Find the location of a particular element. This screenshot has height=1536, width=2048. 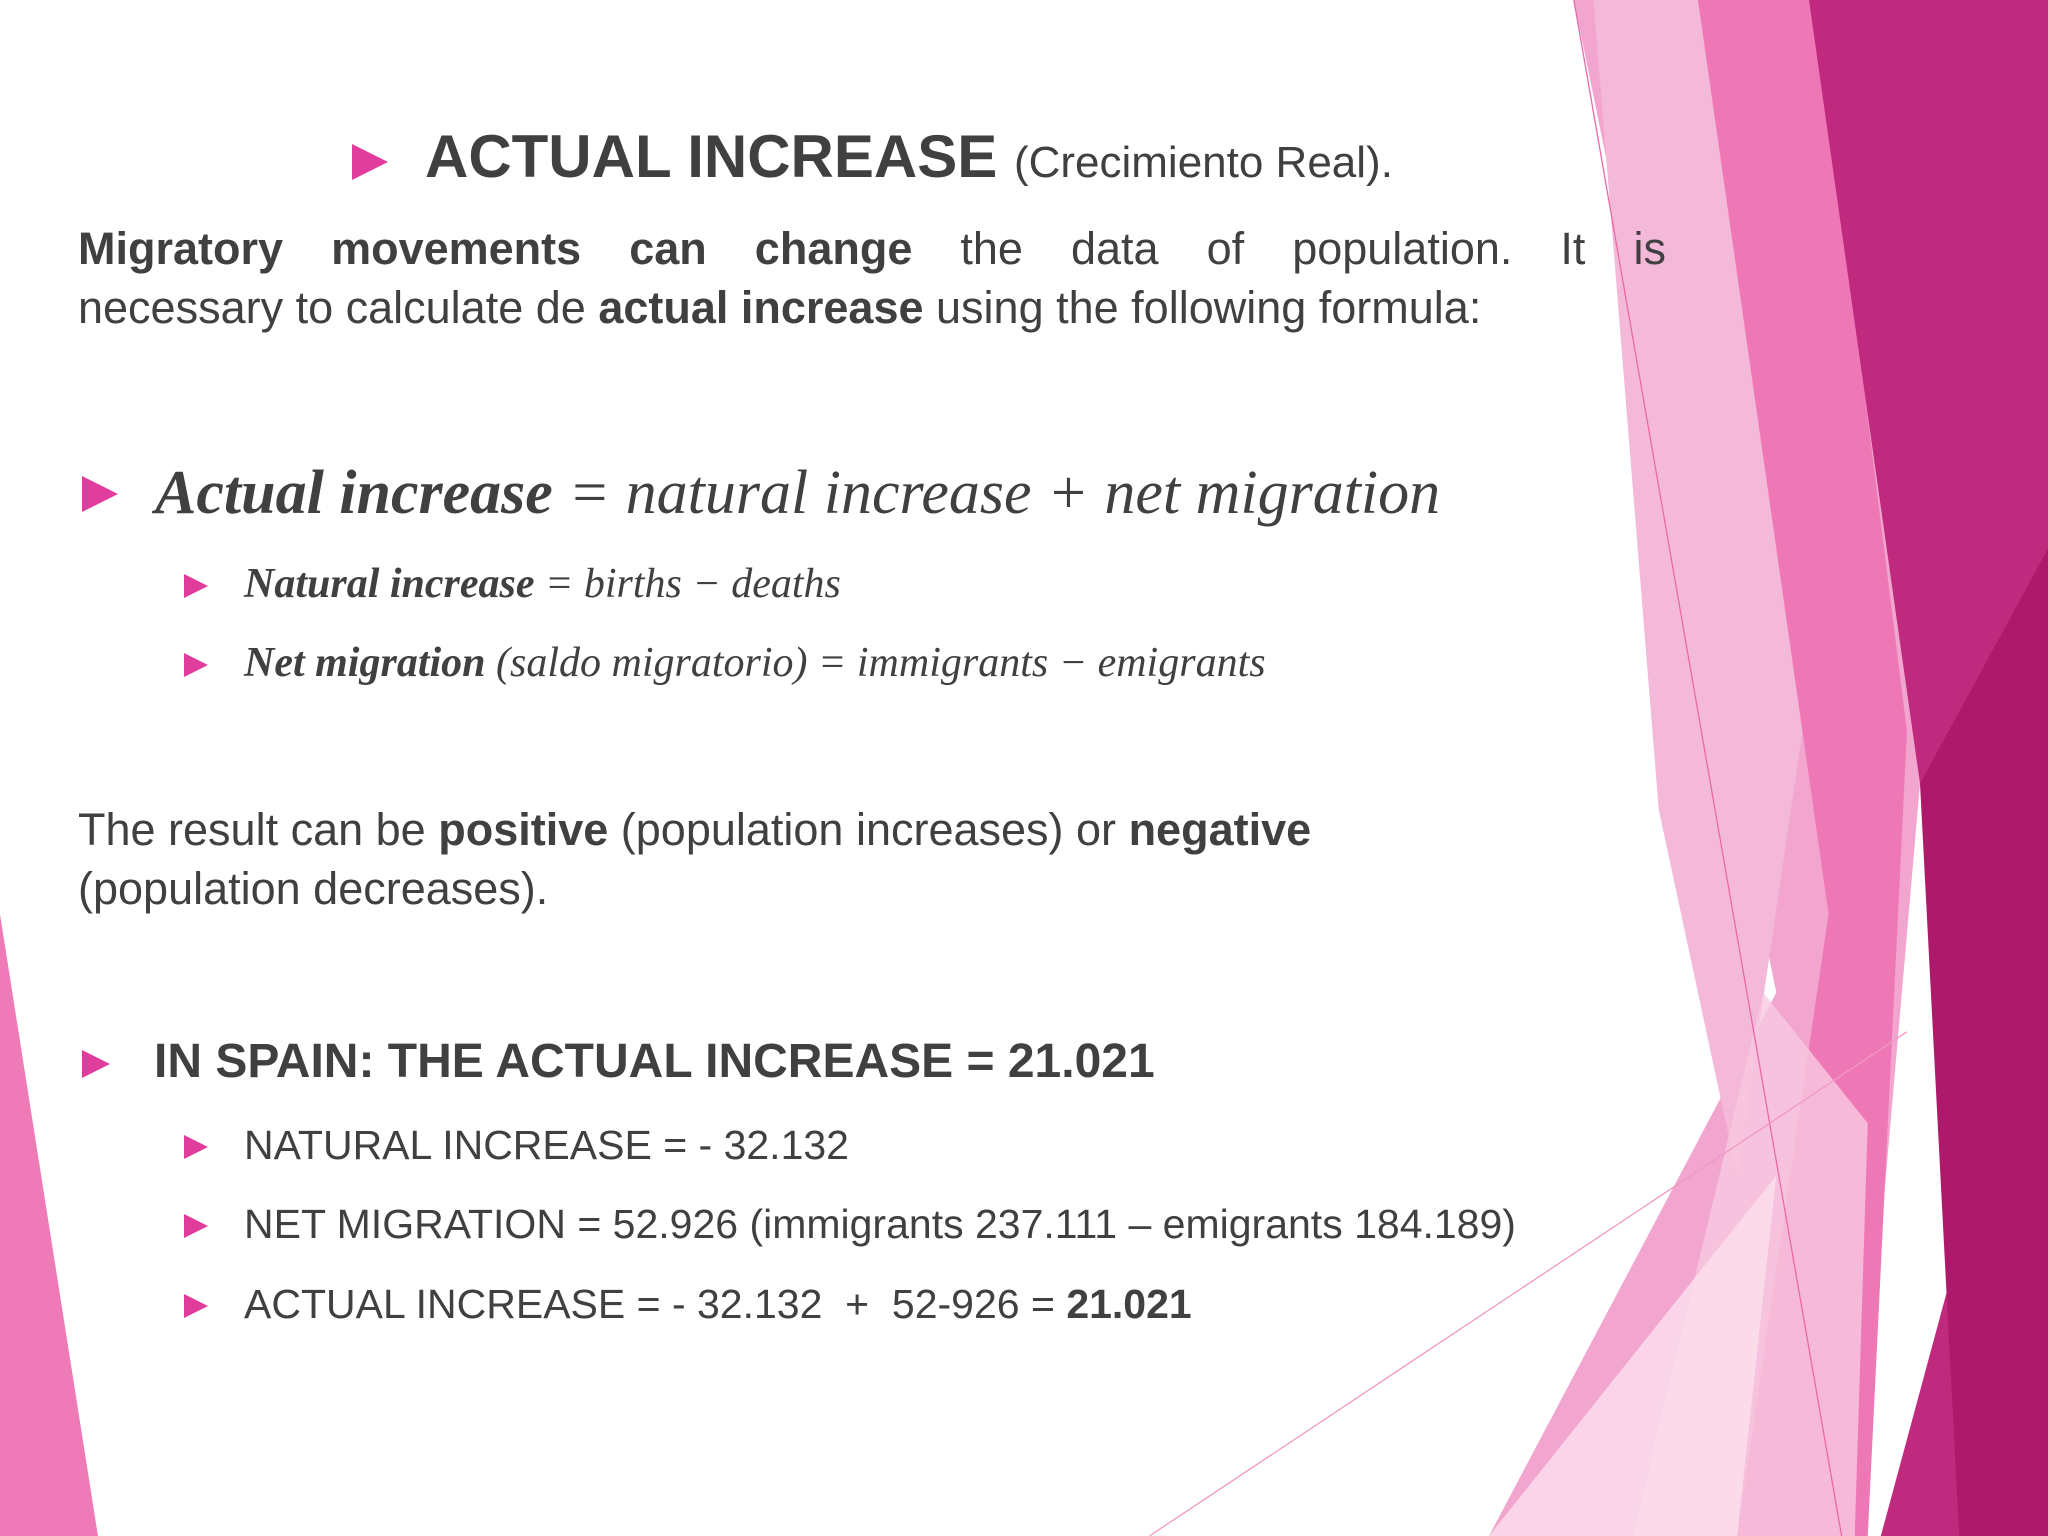

text: ACTUAL INCREASE = - 32.132 + 52-926 = is located at coordinates (655, 1304).